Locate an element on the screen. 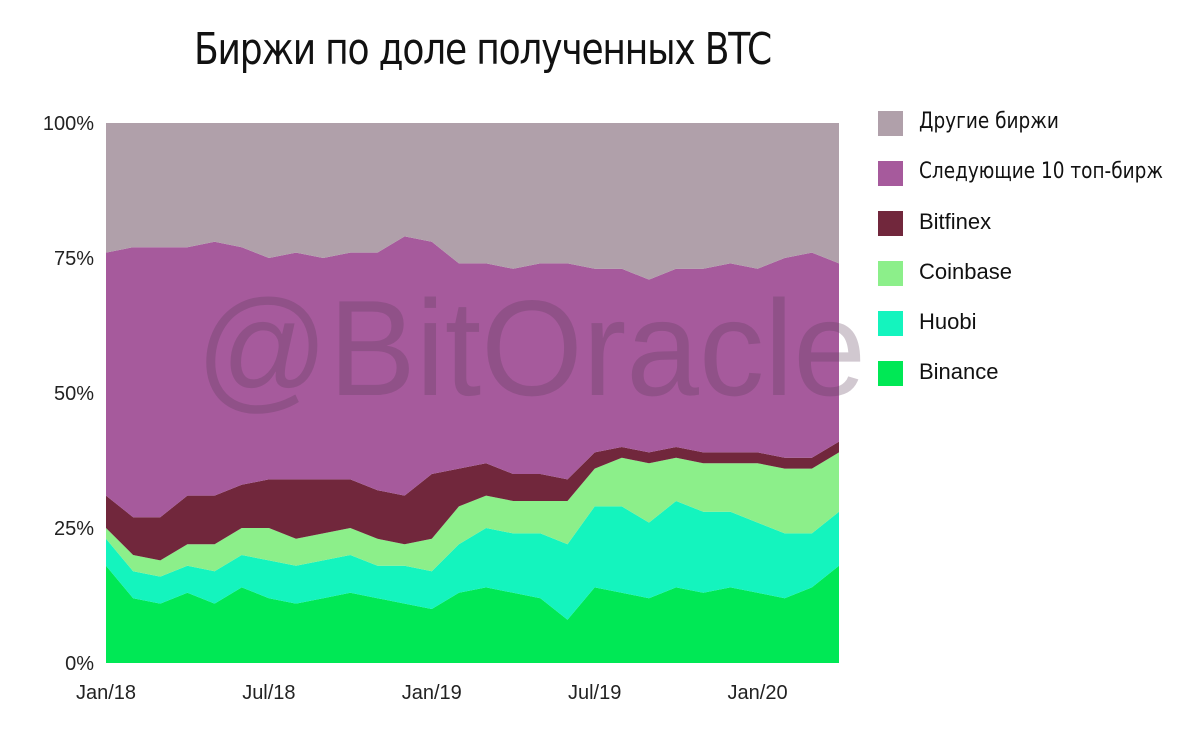  y-tick-label: 100% is located at coordinates (68, 124).